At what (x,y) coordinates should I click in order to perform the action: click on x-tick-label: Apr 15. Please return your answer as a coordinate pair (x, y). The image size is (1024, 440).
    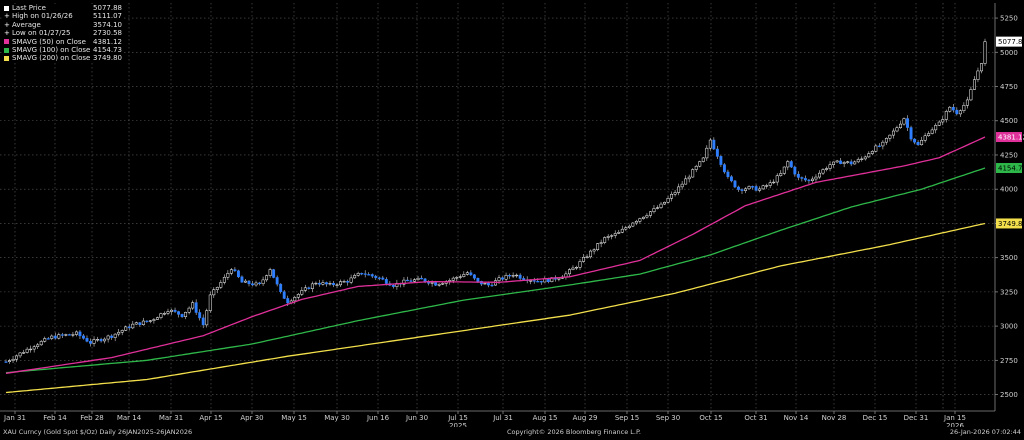
    Looking at the image, I should click on (210, 418).